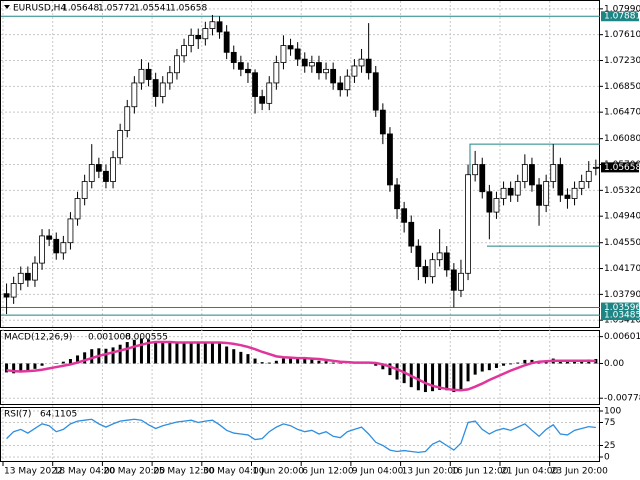  What do you see at coordinates (622, 87) in the screenshot?
I see `y-tick-label: 1.06850` at bounding box center [622, 87].